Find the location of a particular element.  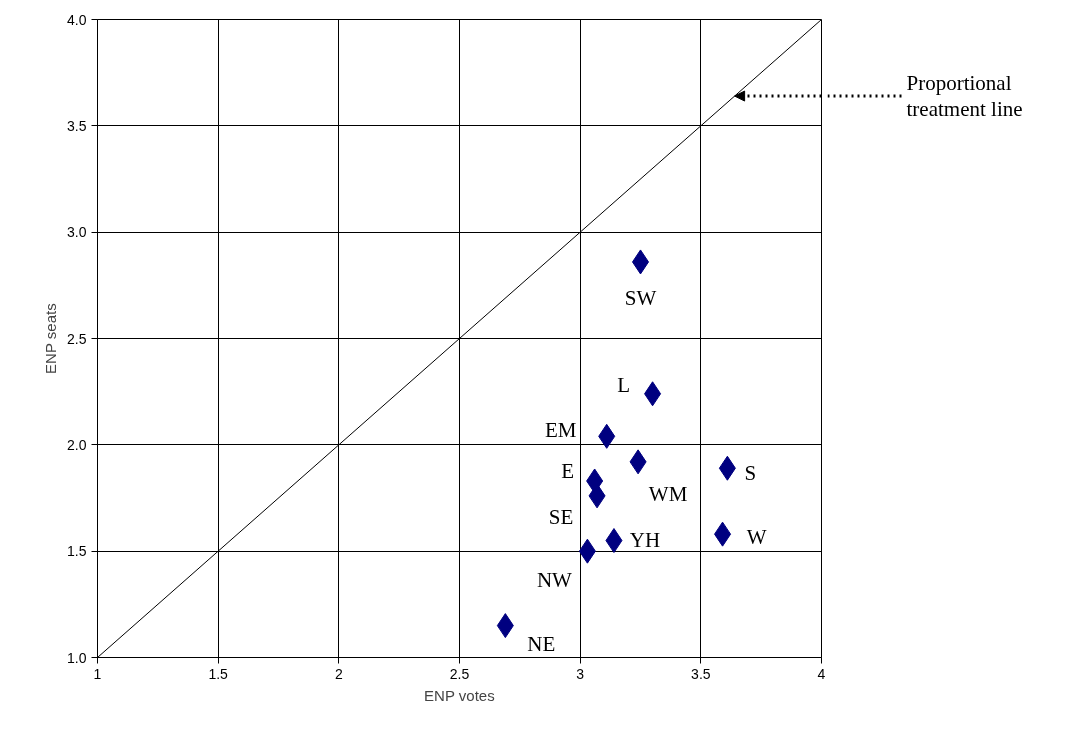

y-tick-label: 1.5 is located at coordinates (77, 551).